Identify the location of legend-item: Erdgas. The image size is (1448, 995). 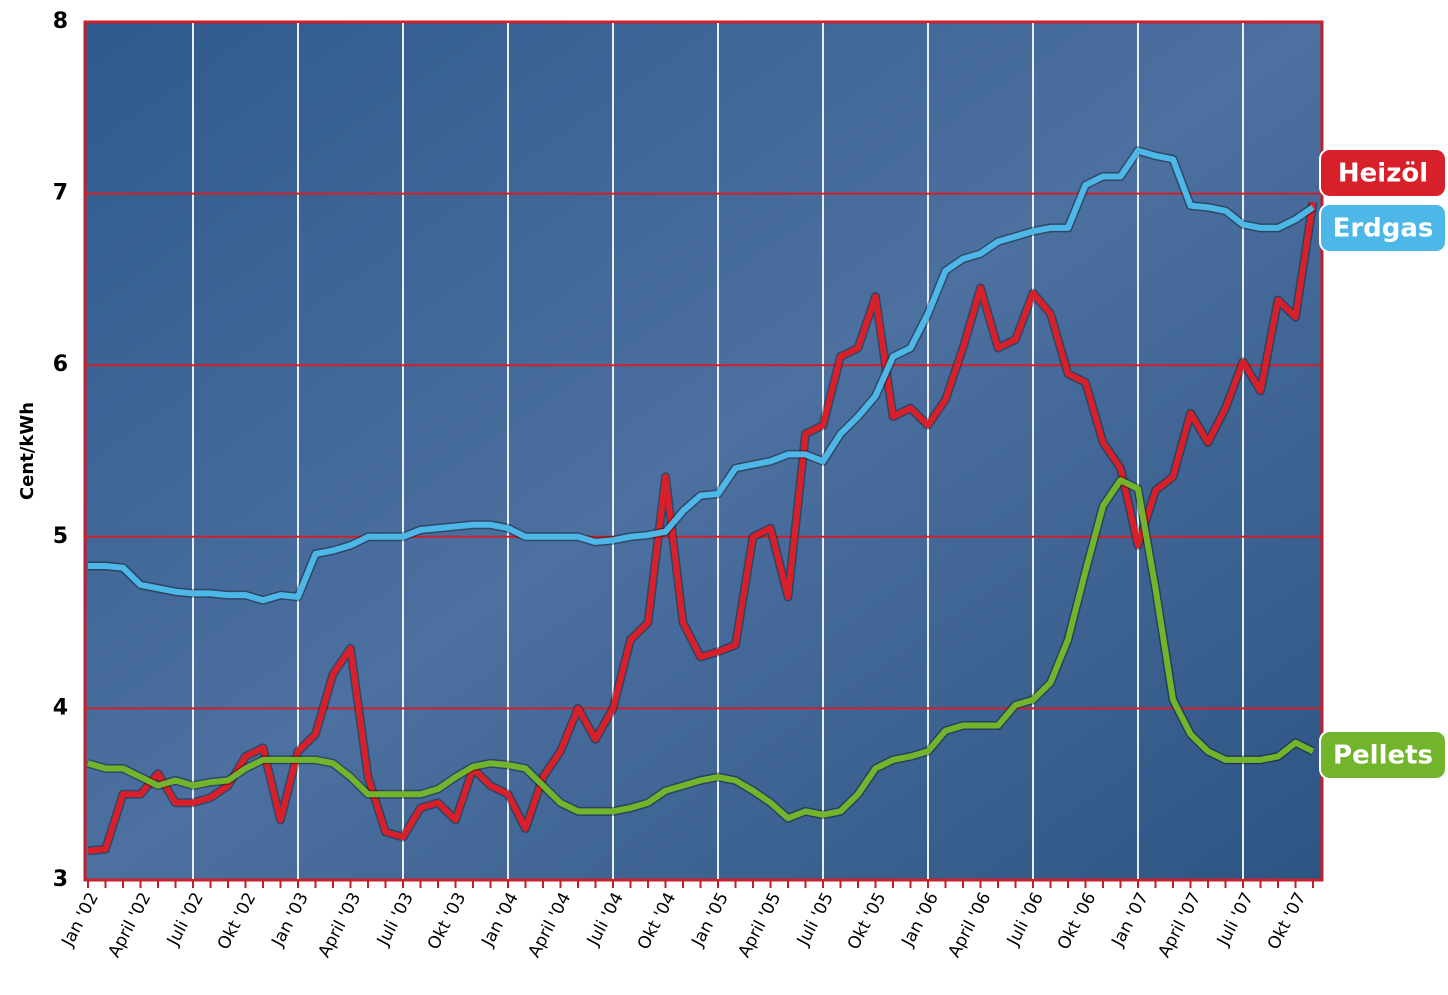
(1383, 228).